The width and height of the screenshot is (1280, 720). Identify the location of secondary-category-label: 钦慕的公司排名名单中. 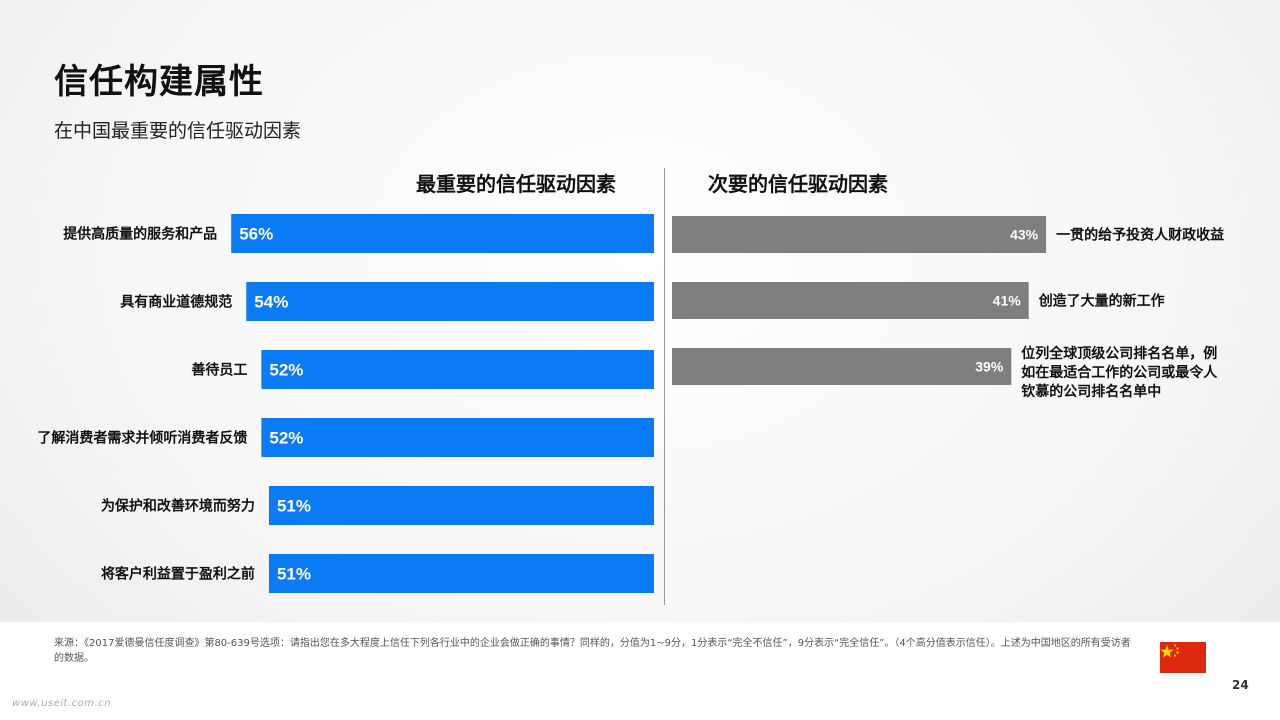
(1091, 391).